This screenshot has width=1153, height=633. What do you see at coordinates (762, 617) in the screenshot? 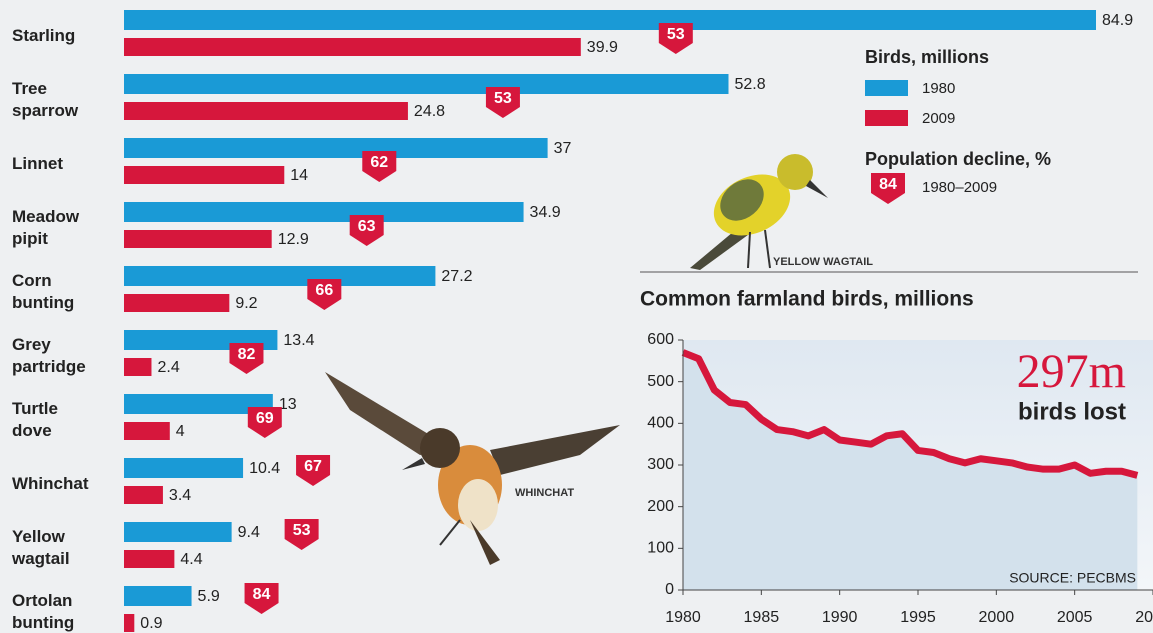
I see `x-tick-label: 1985` at bounding box center [762, 617].